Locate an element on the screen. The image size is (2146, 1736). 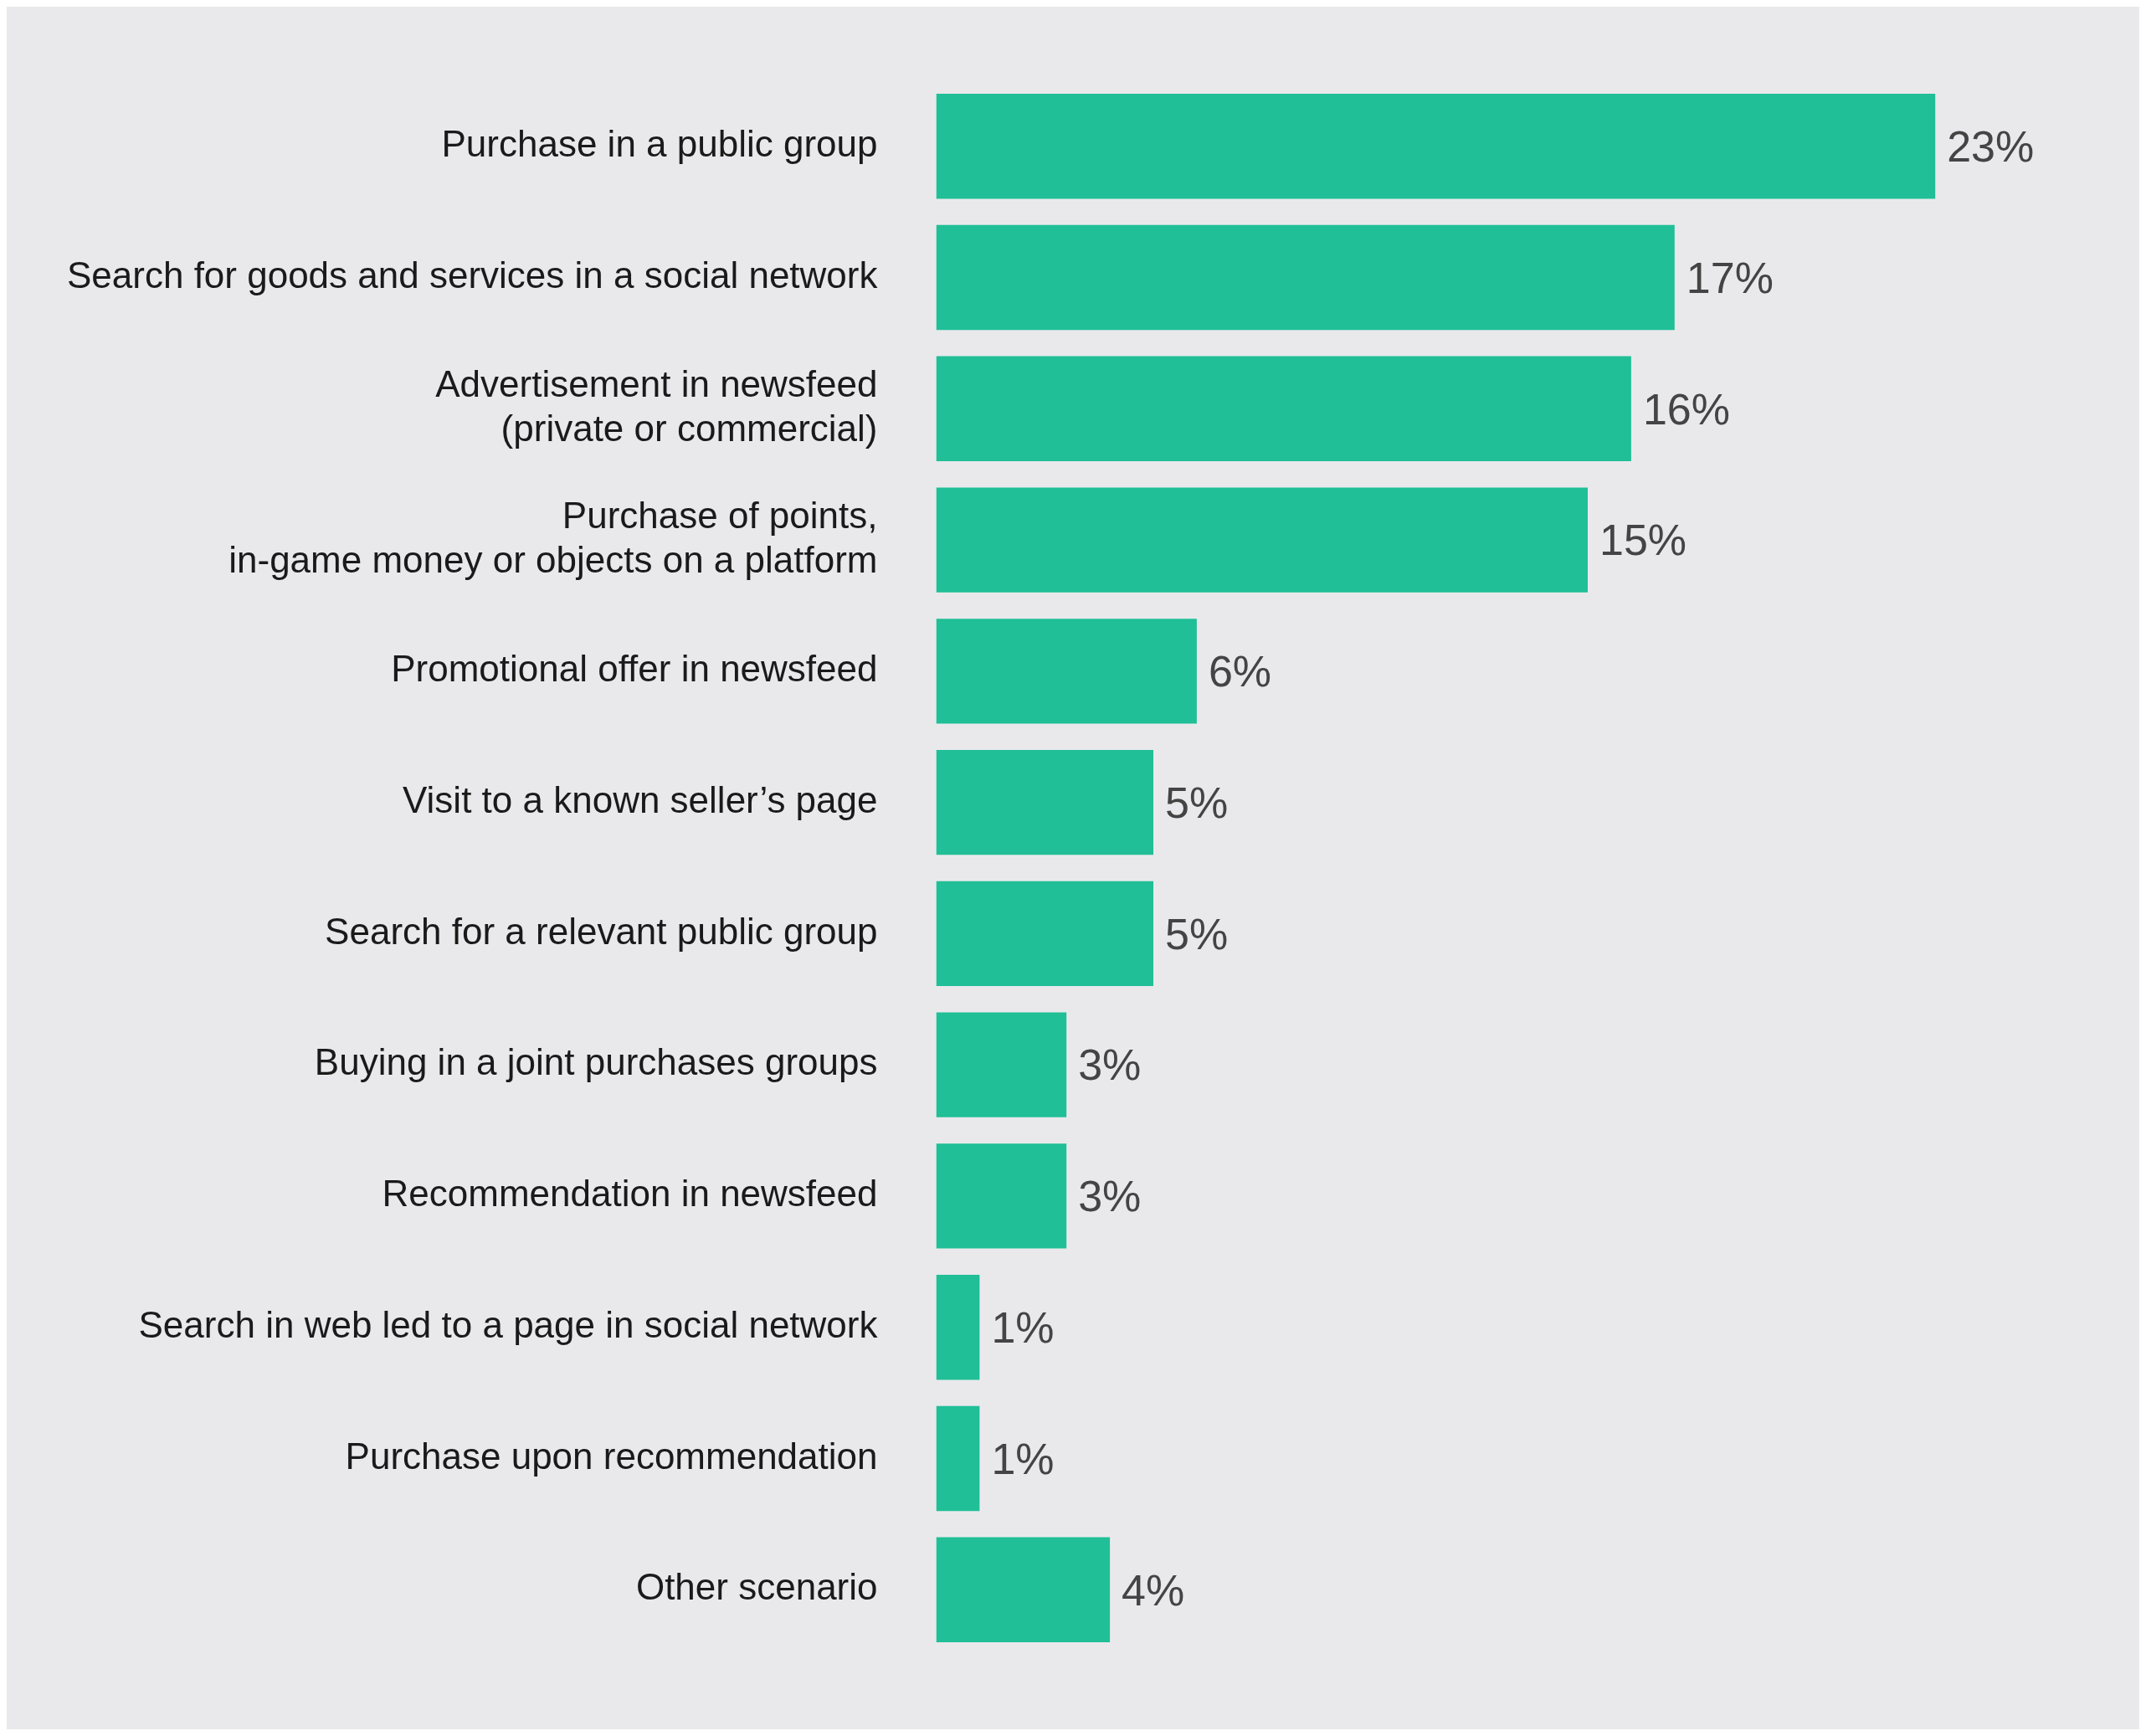
data-label: 17% is located at coordinates (1730, 277).